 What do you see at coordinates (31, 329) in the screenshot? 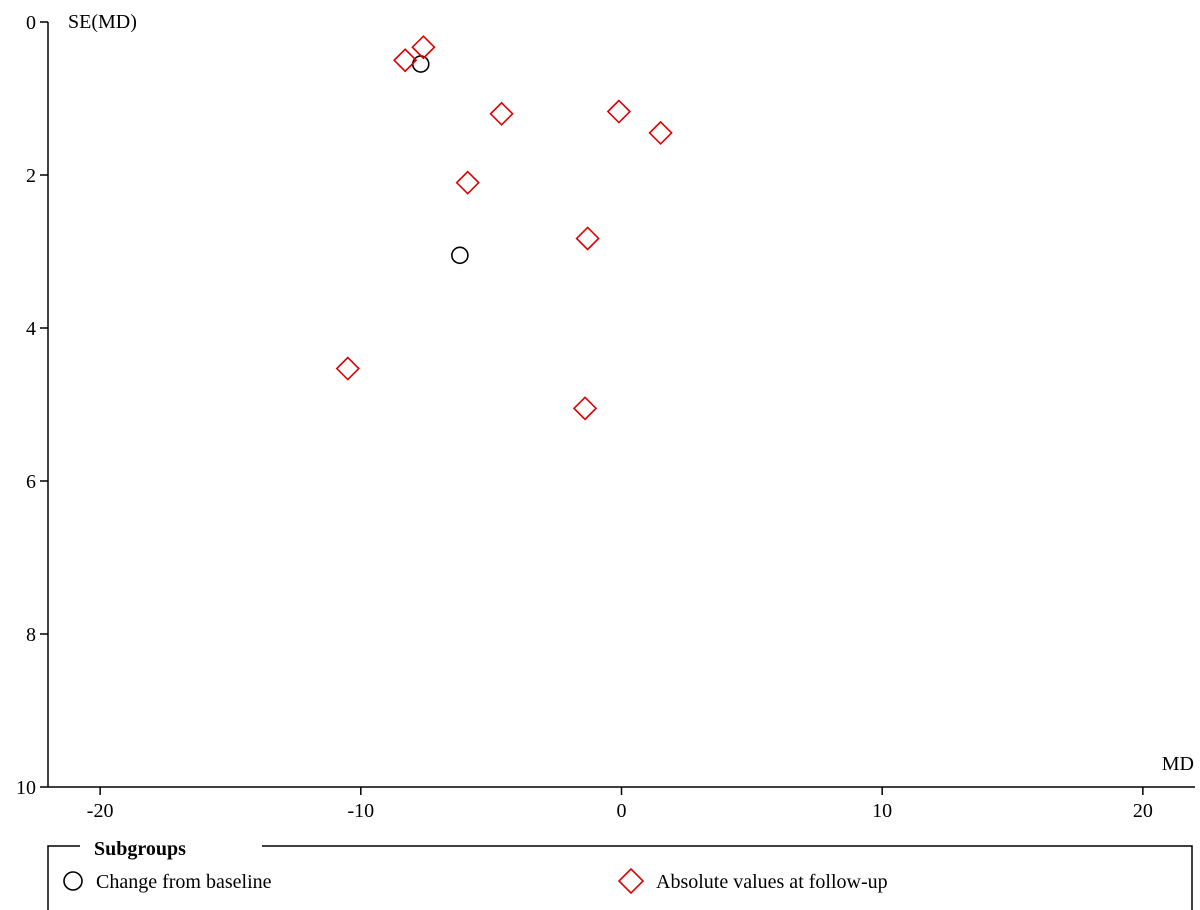
I see `y-tick-label: 4` at bounding box center [31, 329].